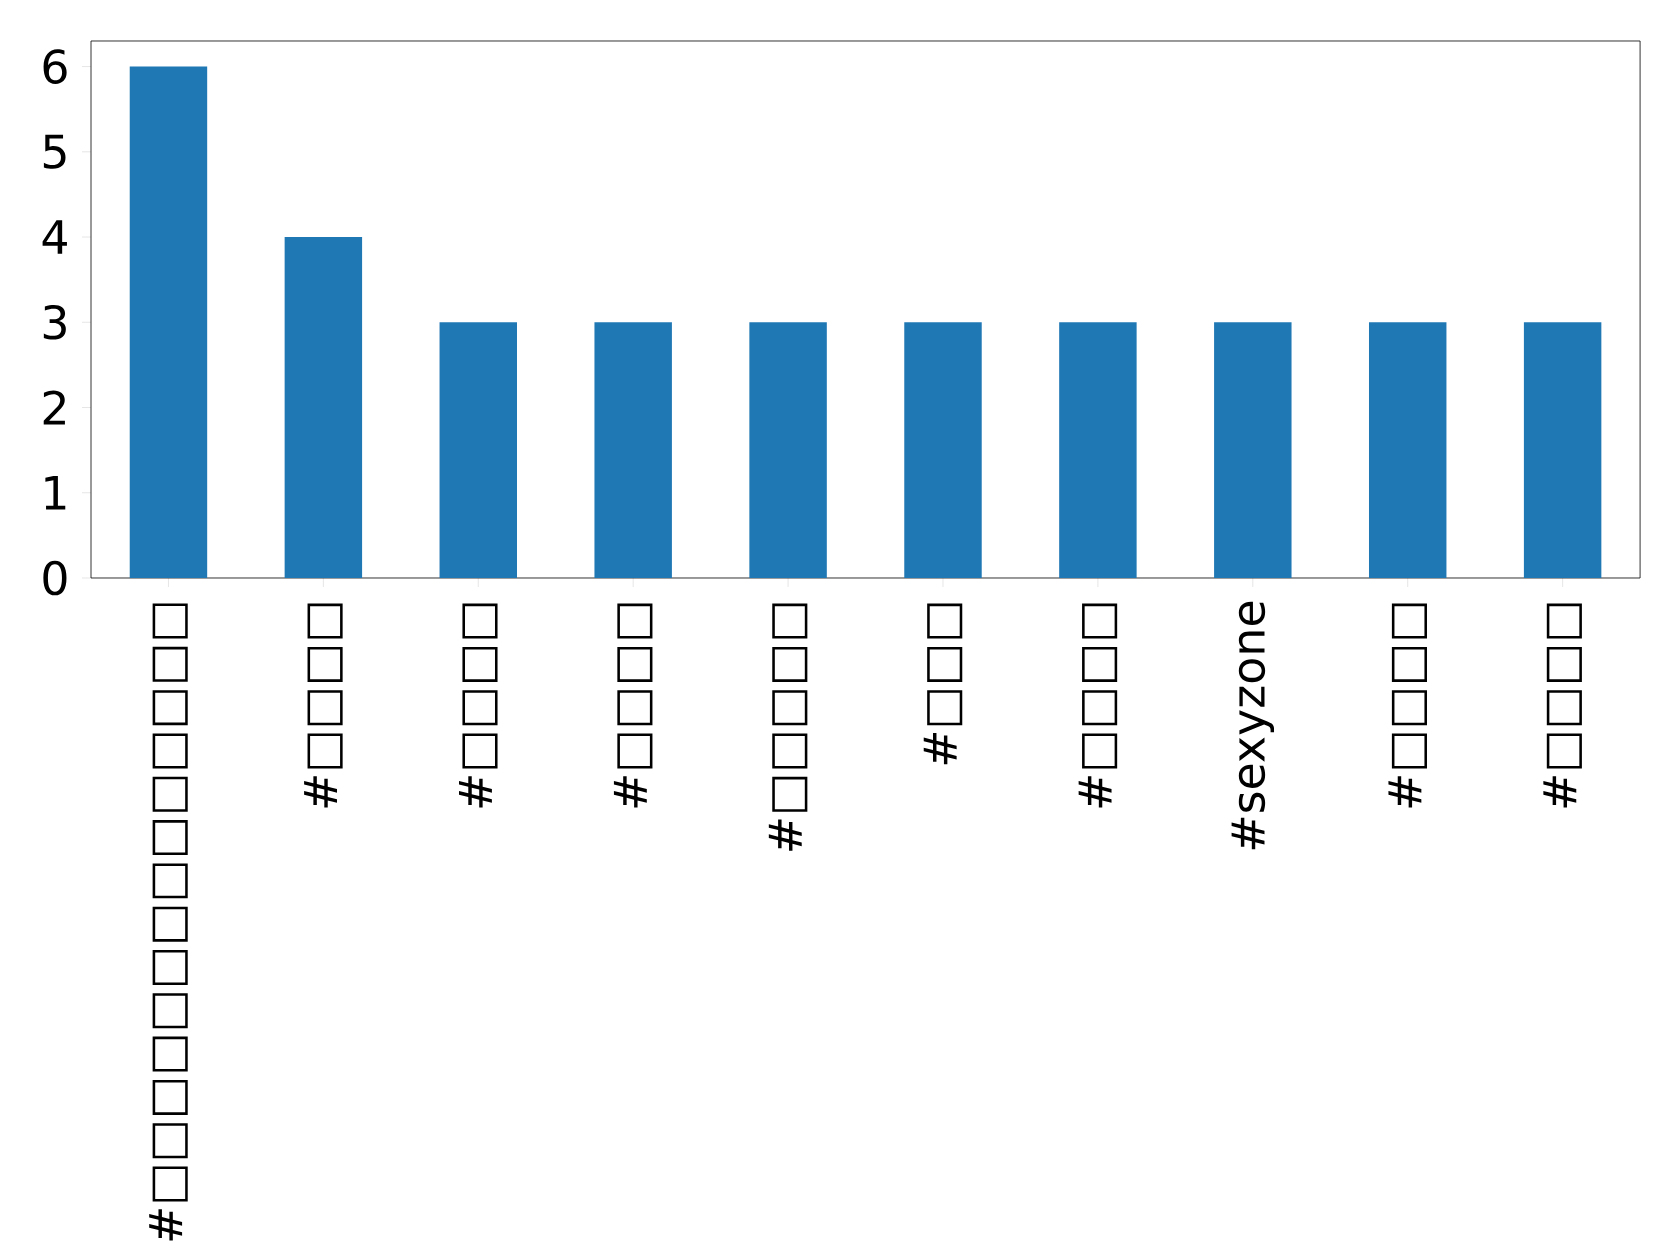 The image size is (1679, 1256). Describe the element at coordinates (54, 322) in the screenshot. I see `y-tick-label: 3` at that location.